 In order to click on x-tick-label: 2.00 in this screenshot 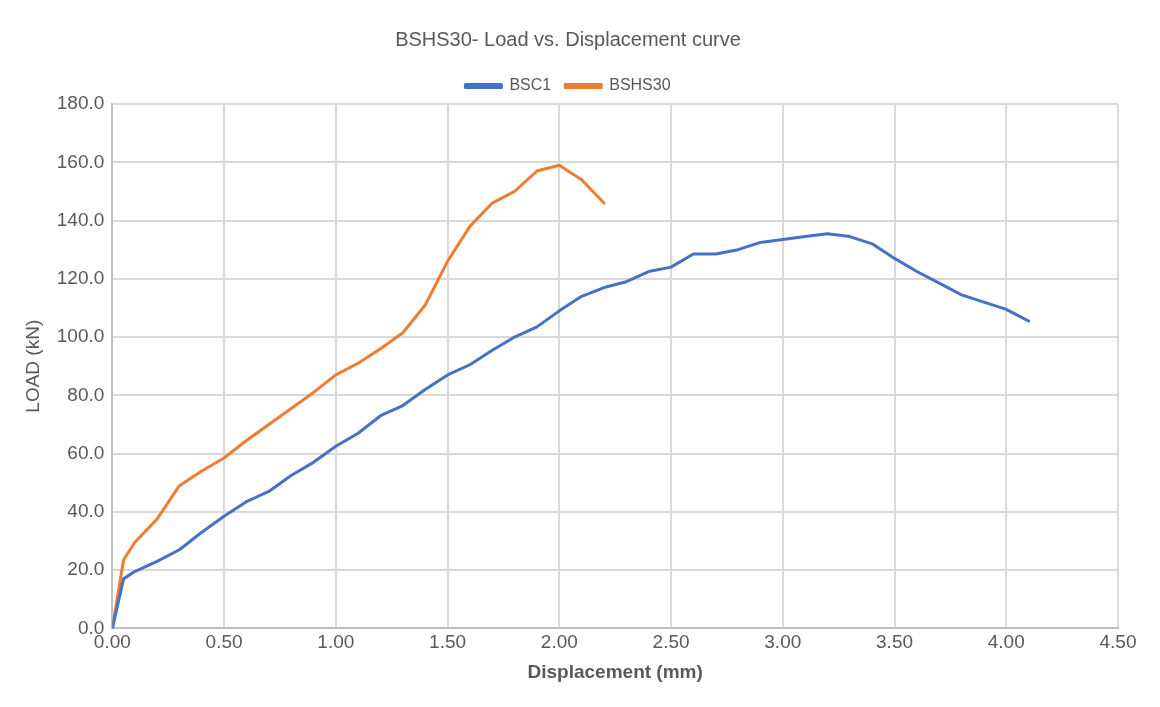, I will do `click(559, 642)`.